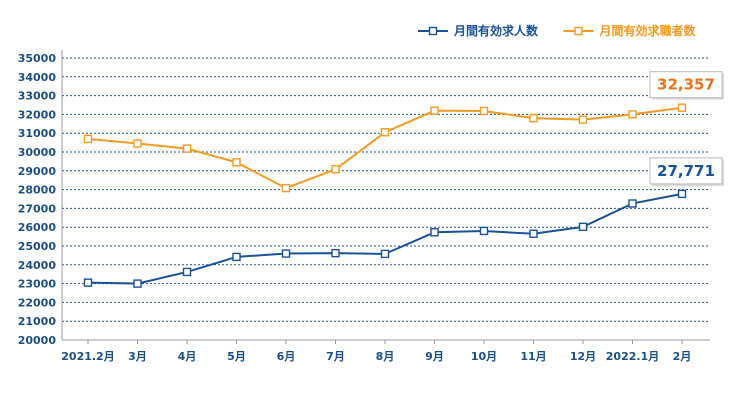 The width and height of the screenshot is (740, 400). Describe the element at coordinates (286, 356) in the screenshot. I see `x-tick-label: 6月` at that location.